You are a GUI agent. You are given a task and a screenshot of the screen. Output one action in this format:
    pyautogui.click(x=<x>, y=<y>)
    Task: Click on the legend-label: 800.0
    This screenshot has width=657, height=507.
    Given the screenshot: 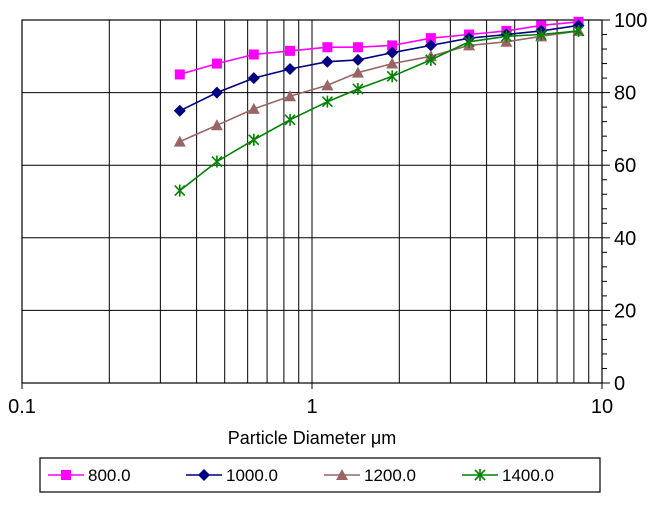 What is the action you would take?
    pyautogui.click(x=109, y=475)
    